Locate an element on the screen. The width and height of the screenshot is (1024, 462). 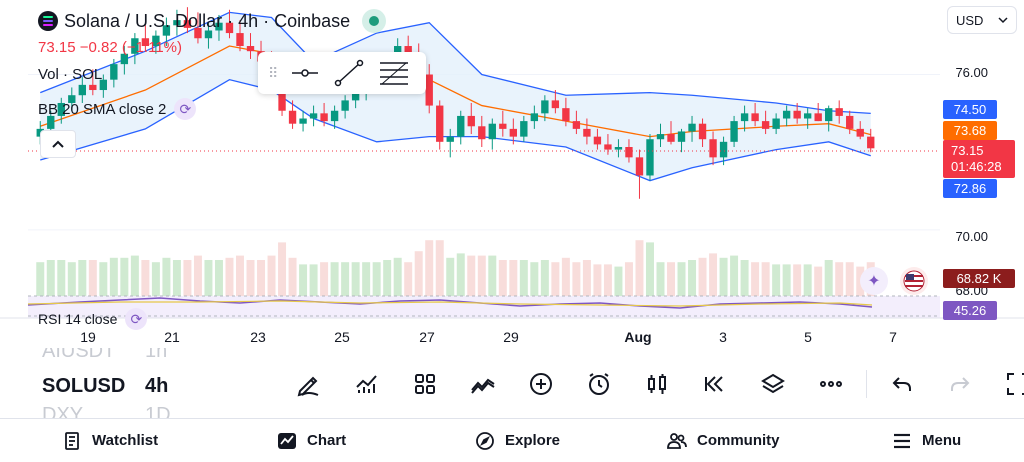
sparkle-icon: ✦ is located at coordinates (874, 281).